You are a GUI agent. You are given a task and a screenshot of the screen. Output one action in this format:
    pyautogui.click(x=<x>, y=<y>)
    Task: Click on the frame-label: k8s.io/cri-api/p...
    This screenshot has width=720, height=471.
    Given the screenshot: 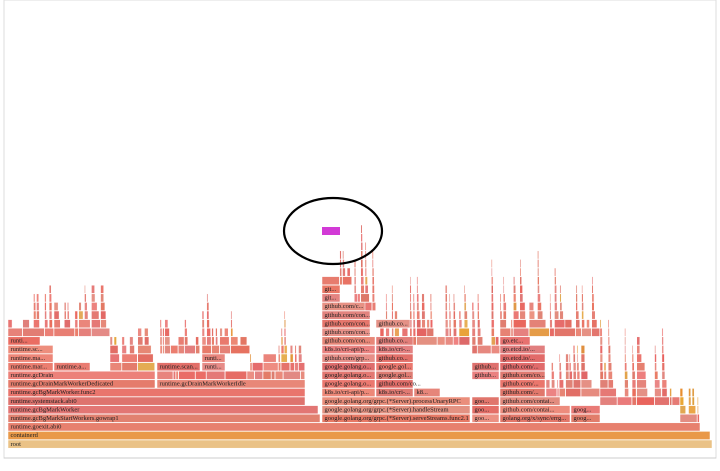 What is the action you would take?
    pyautogui.click(x=347, y=392)
    